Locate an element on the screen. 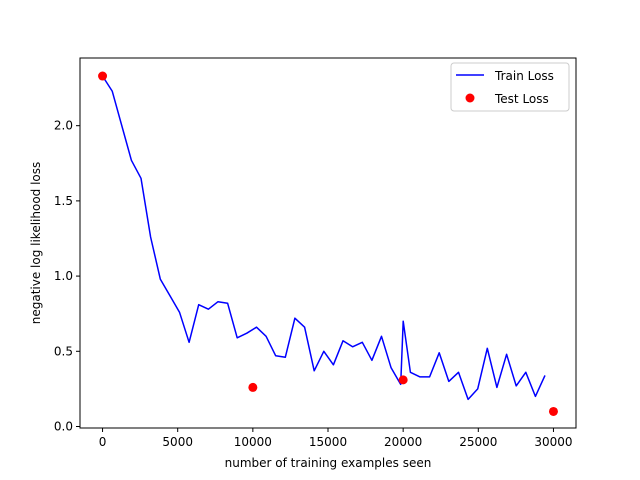 Image resolution: width=640 pixels, height=480 pixels. y-axis-label: negative log likelihood loss is located at coordinates (36, 243).